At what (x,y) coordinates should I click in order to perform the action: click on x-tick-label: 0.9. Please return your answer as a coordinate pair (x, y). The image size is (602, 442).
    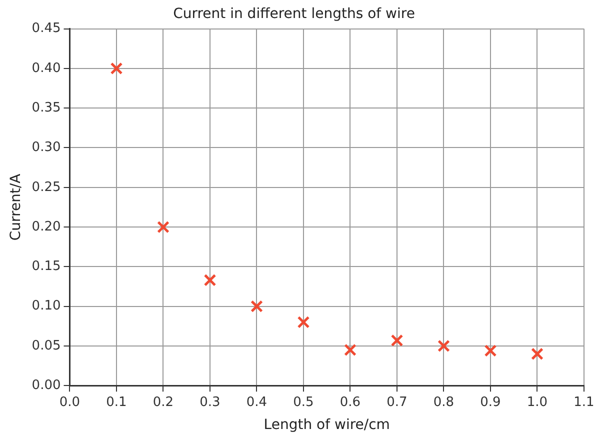
    Looking at the image, I should click on (490, 402).